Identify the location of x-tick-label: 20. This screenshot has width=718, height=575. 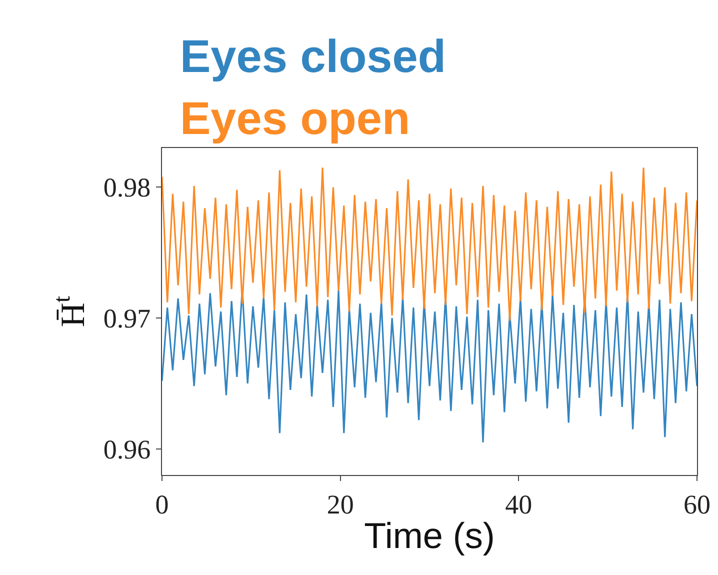
(340, 504).